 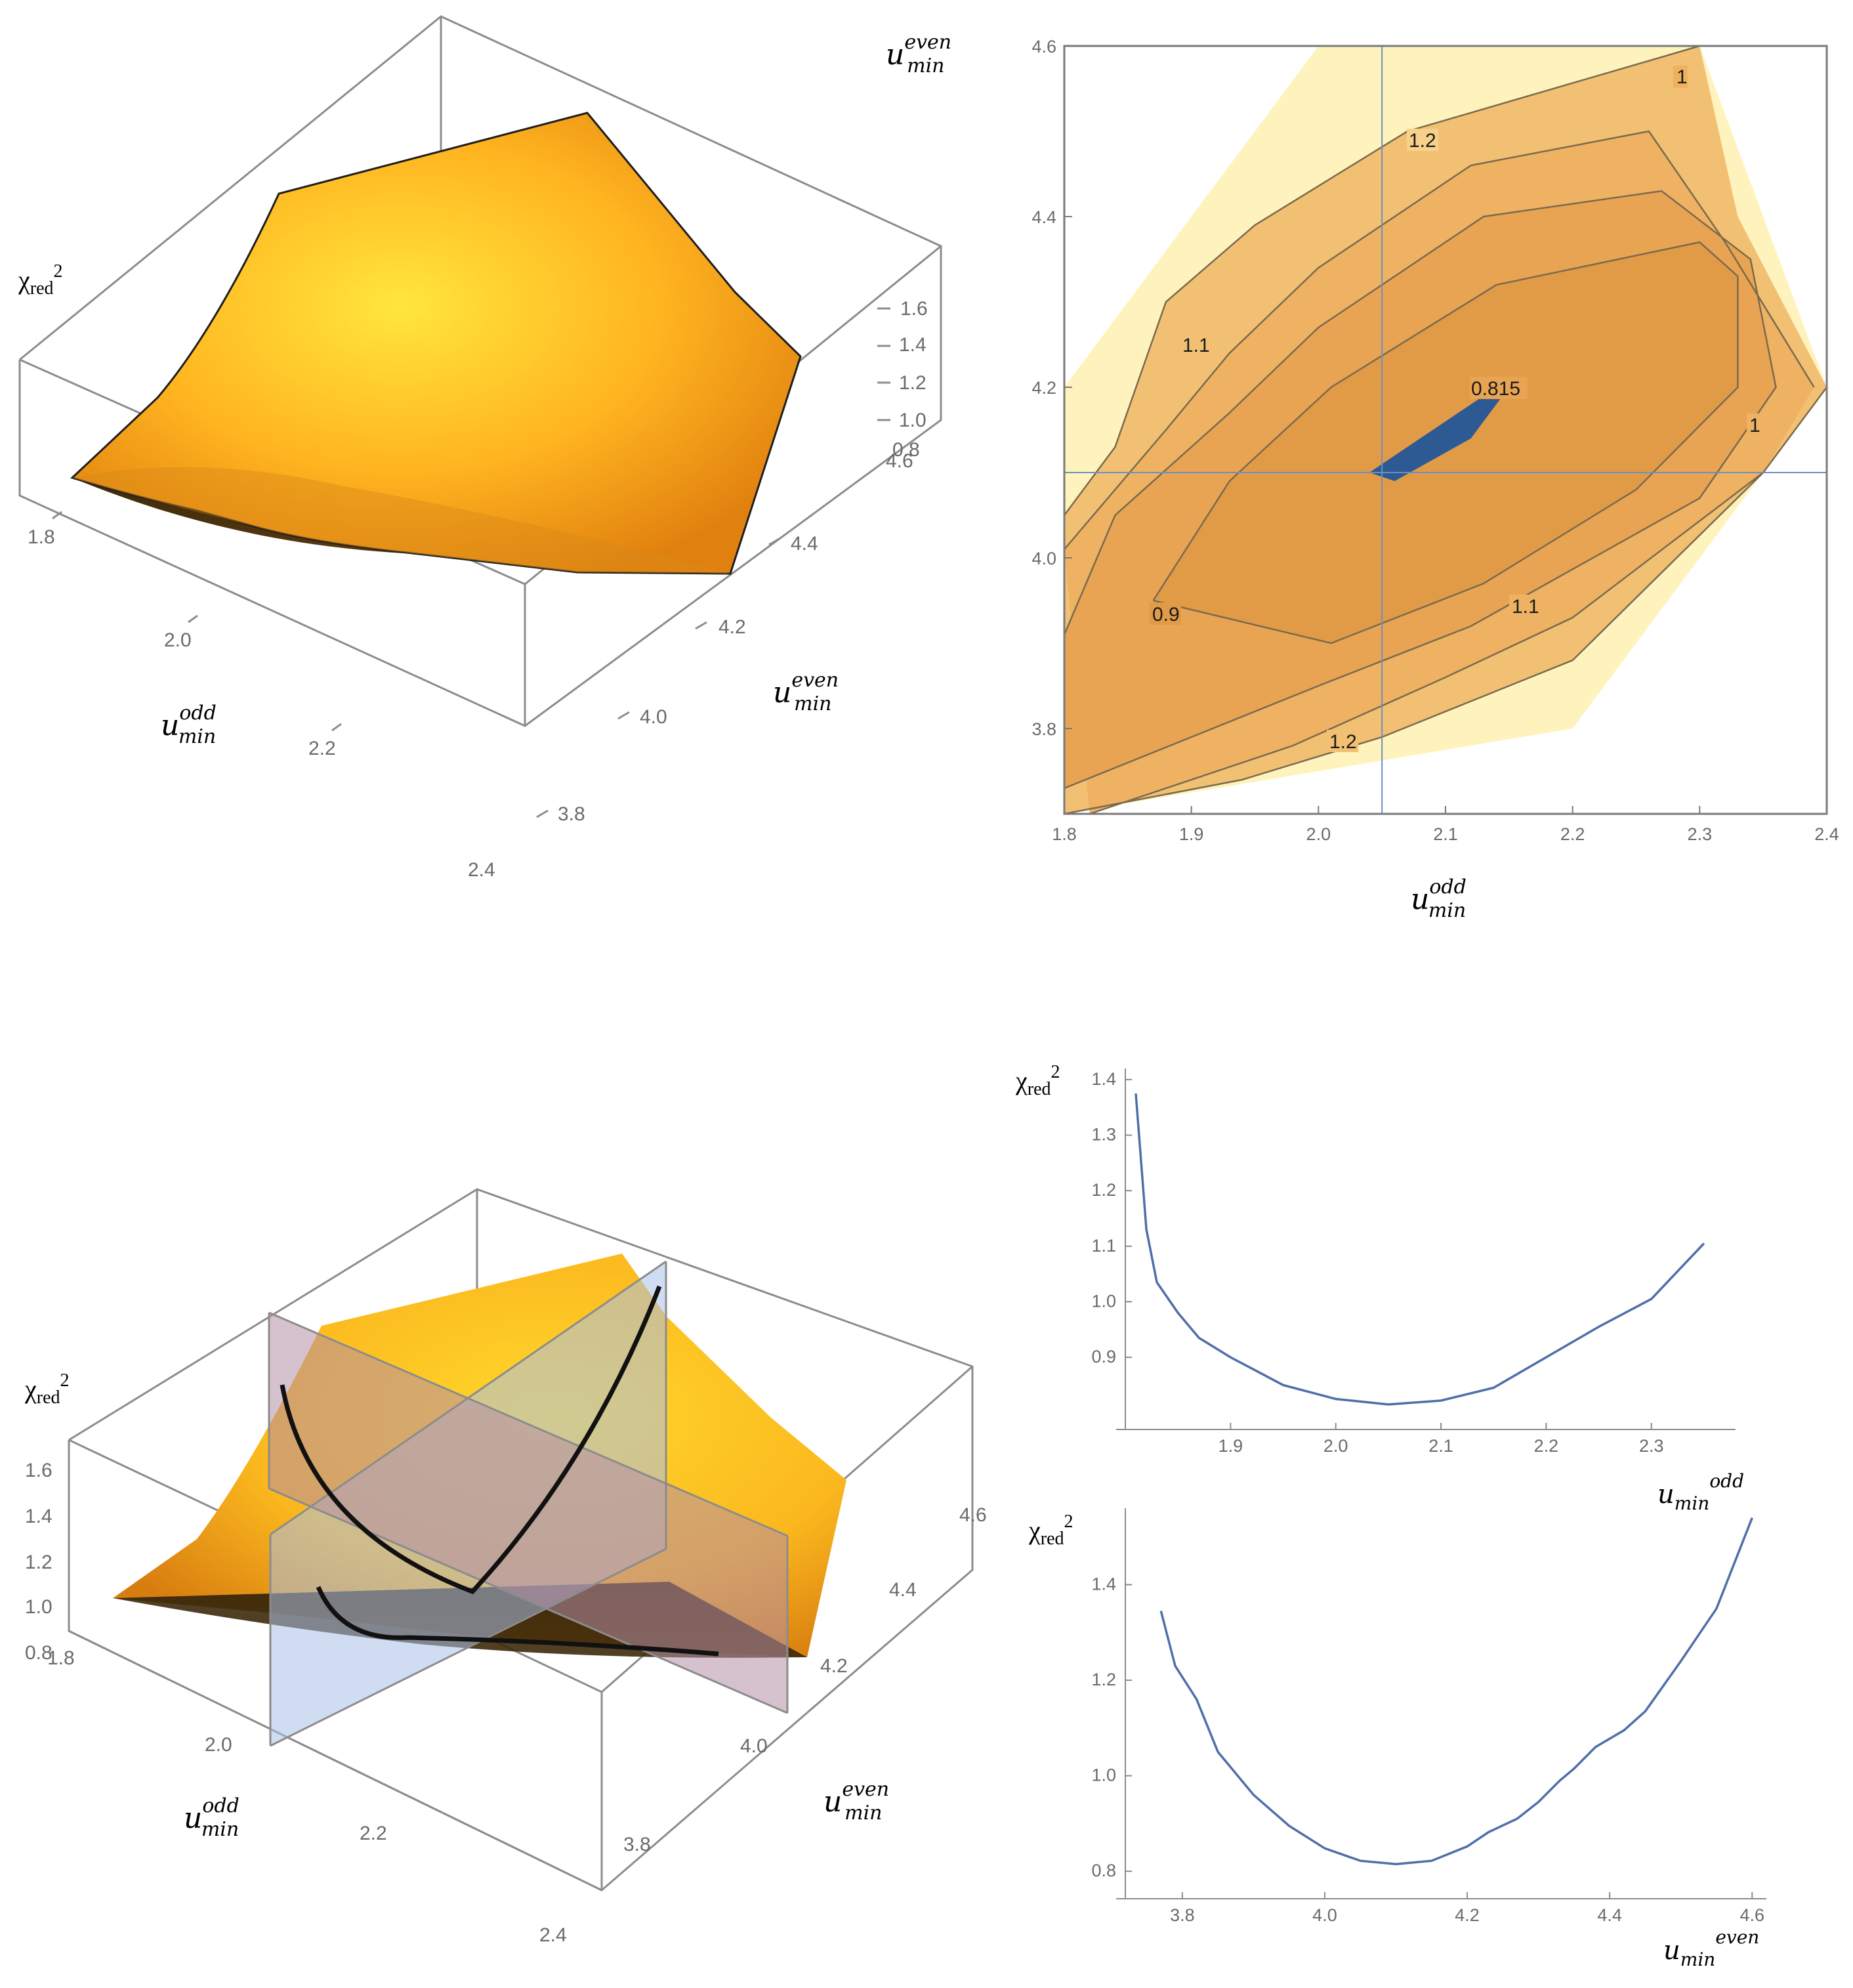 What do you see at coordinates (1166, 614) in the screenshot?
I see `contour-label: 0.9` at bounding box center [1166, 614].